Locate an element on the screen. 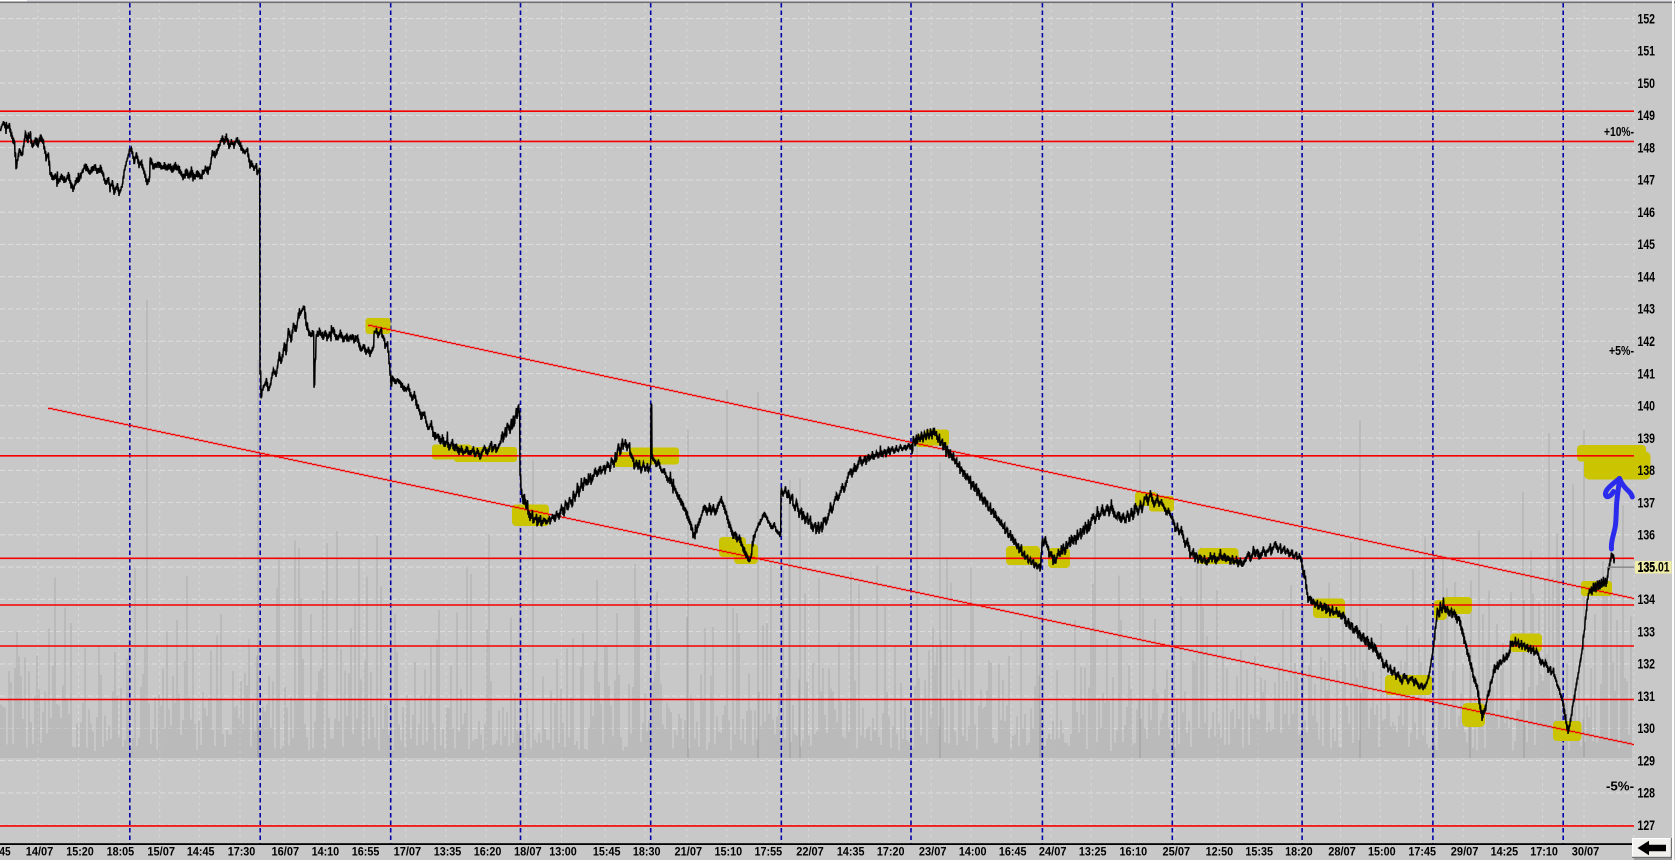  svg-text: +5%- is located at coordinates (1621, 350).